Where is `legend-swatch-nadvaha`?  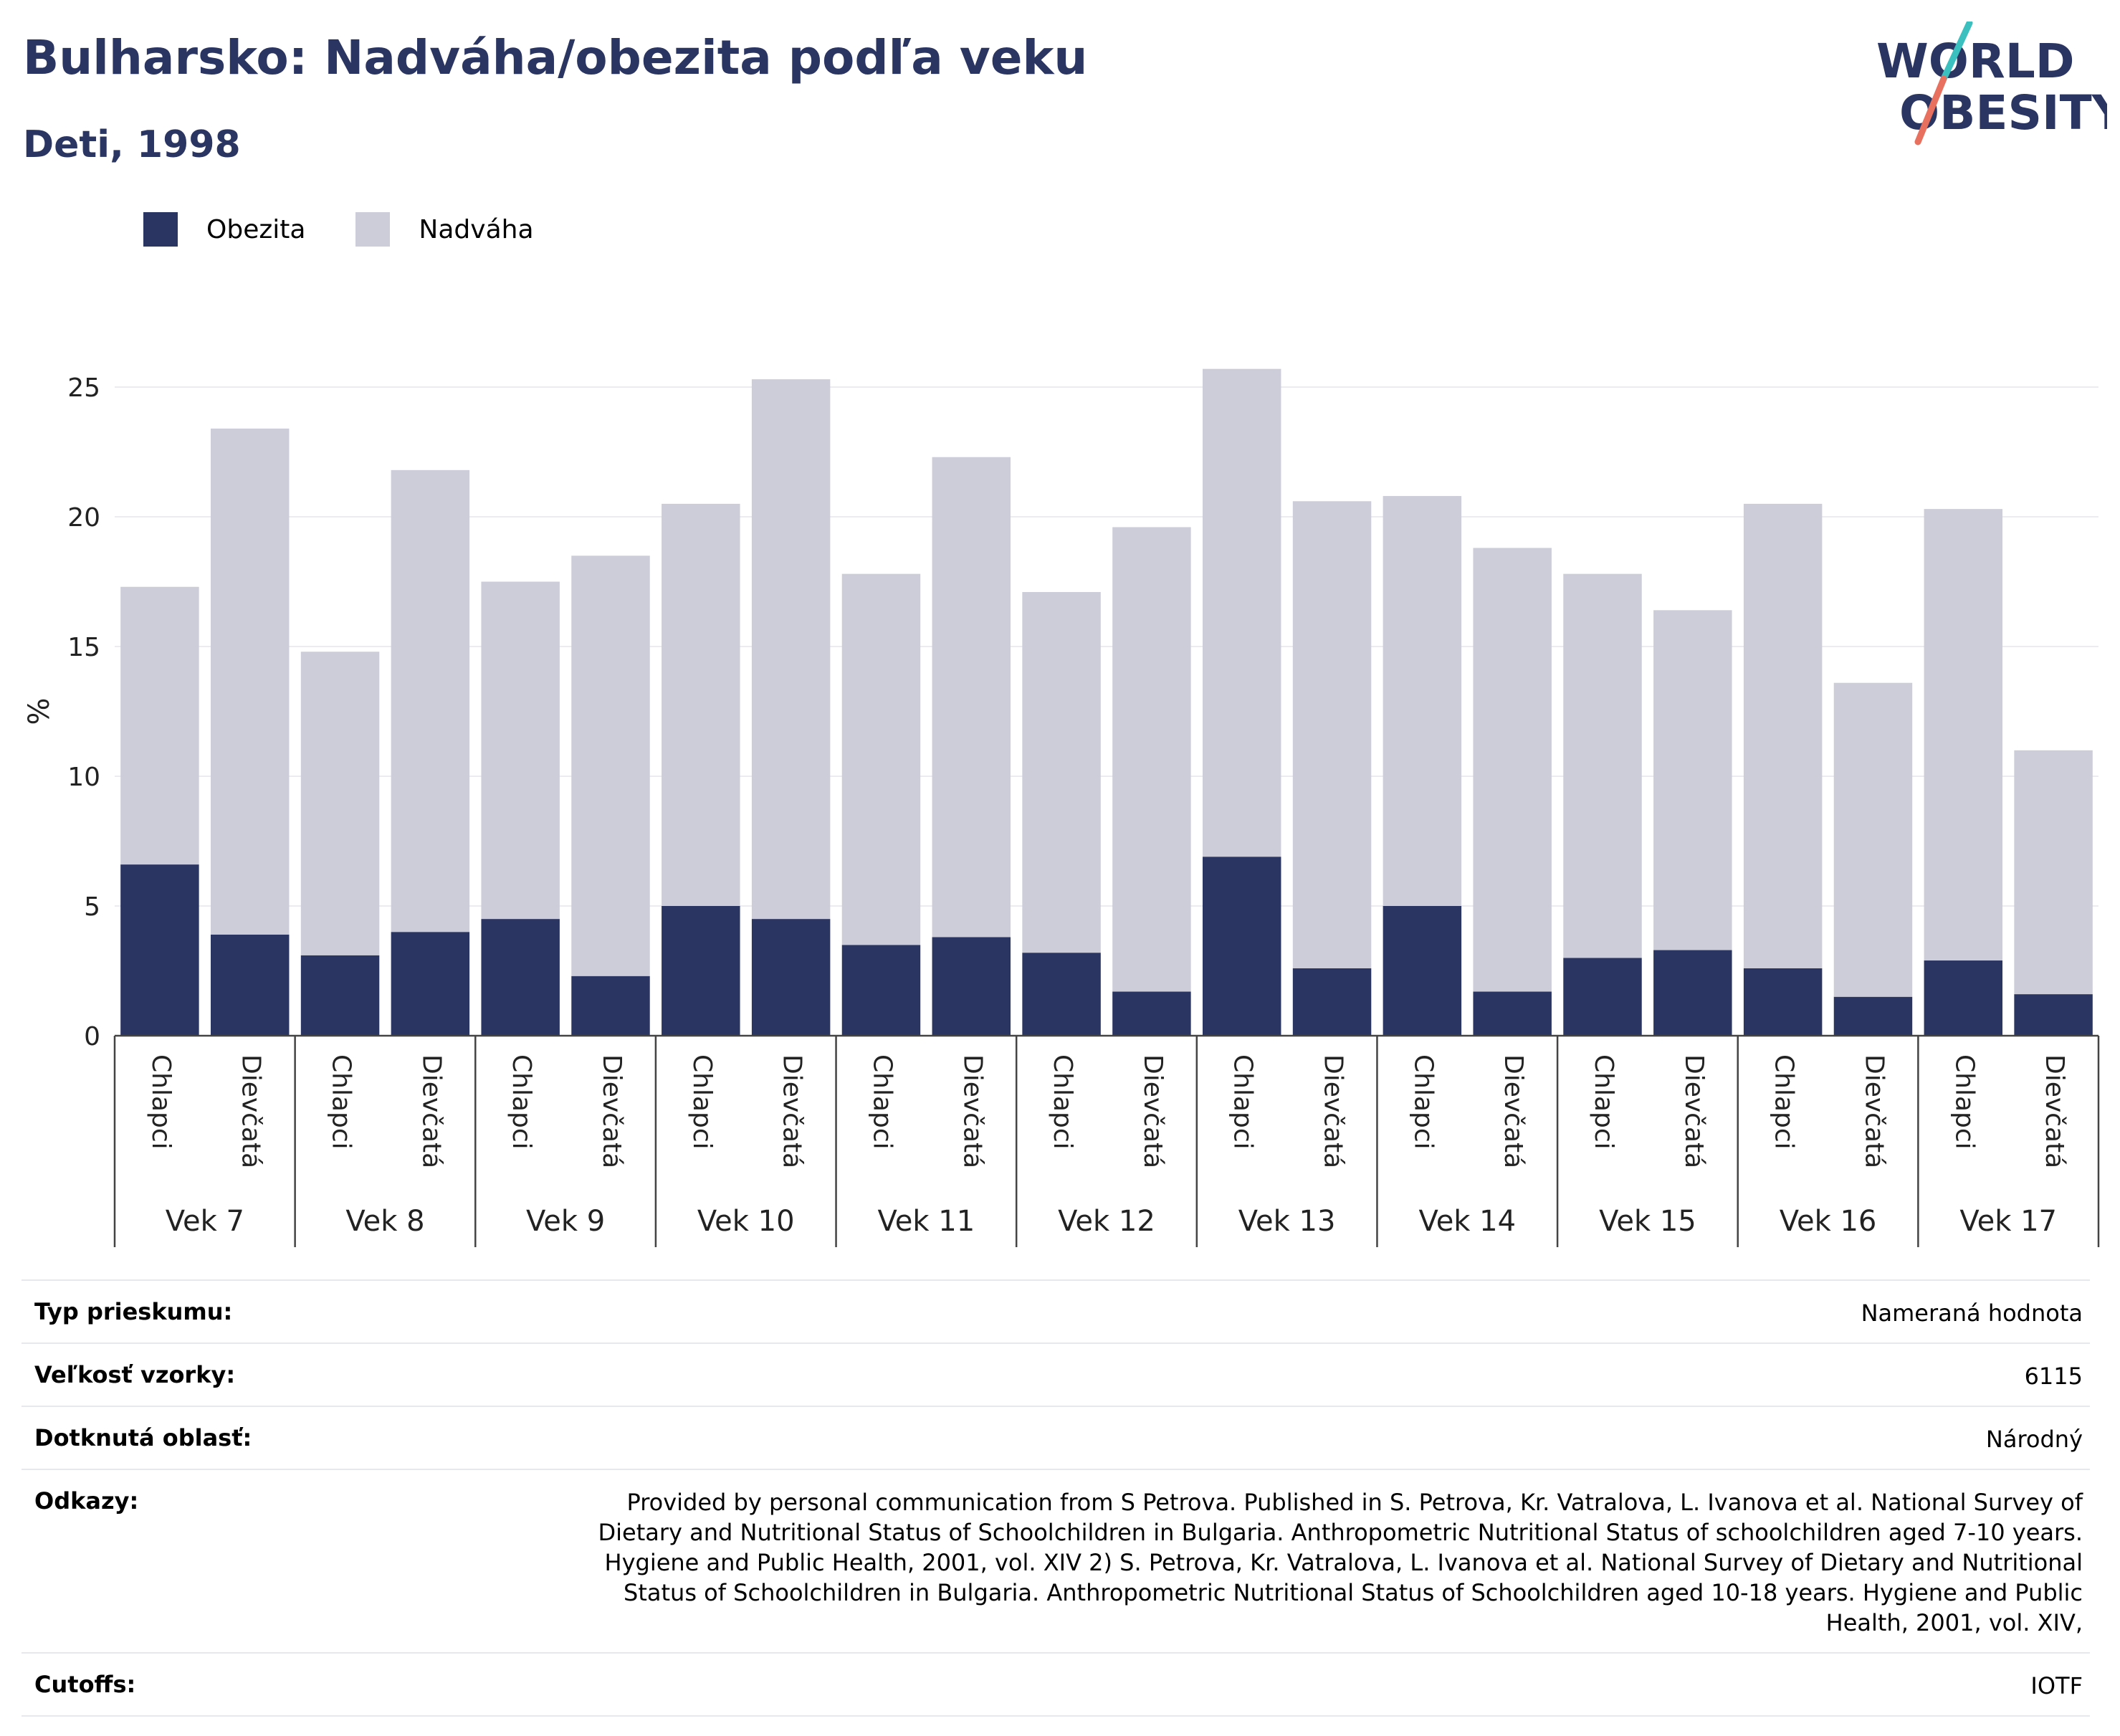 legend-swatch-nadvaha is located at coordinates (373, 229).